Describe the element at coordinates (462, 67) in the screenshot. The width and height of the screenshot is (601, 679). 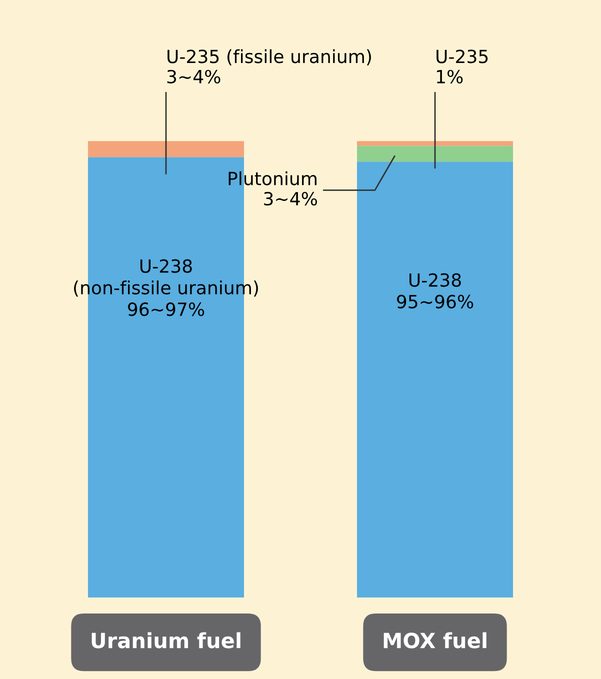
I see `data-label: U-235 1%` at that location.